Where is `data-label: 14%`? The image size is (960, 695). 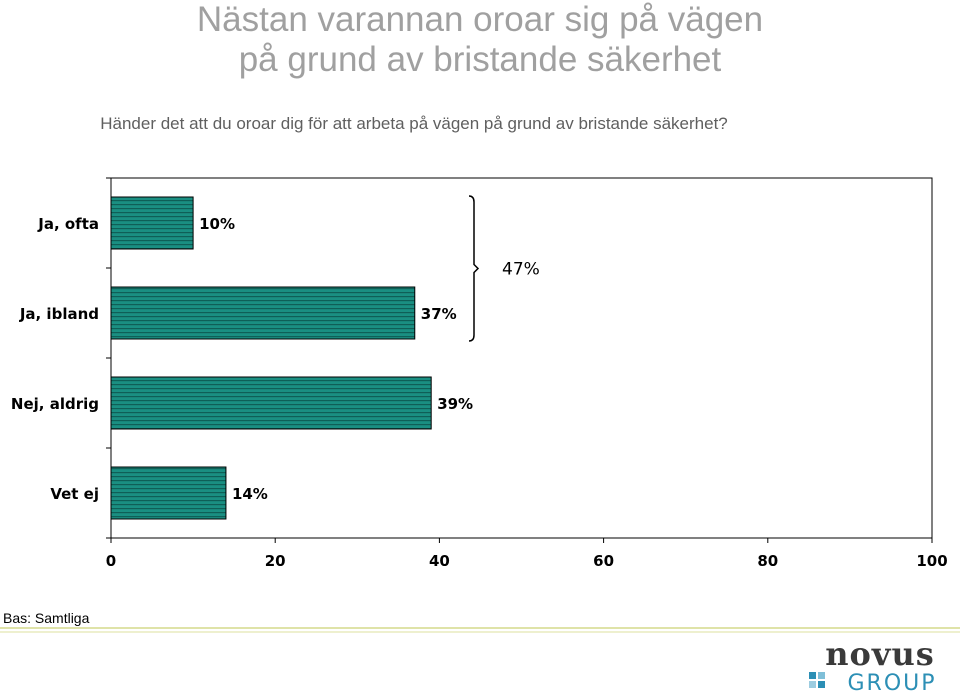 data-label: 14% is located at coordinates (250, 494).